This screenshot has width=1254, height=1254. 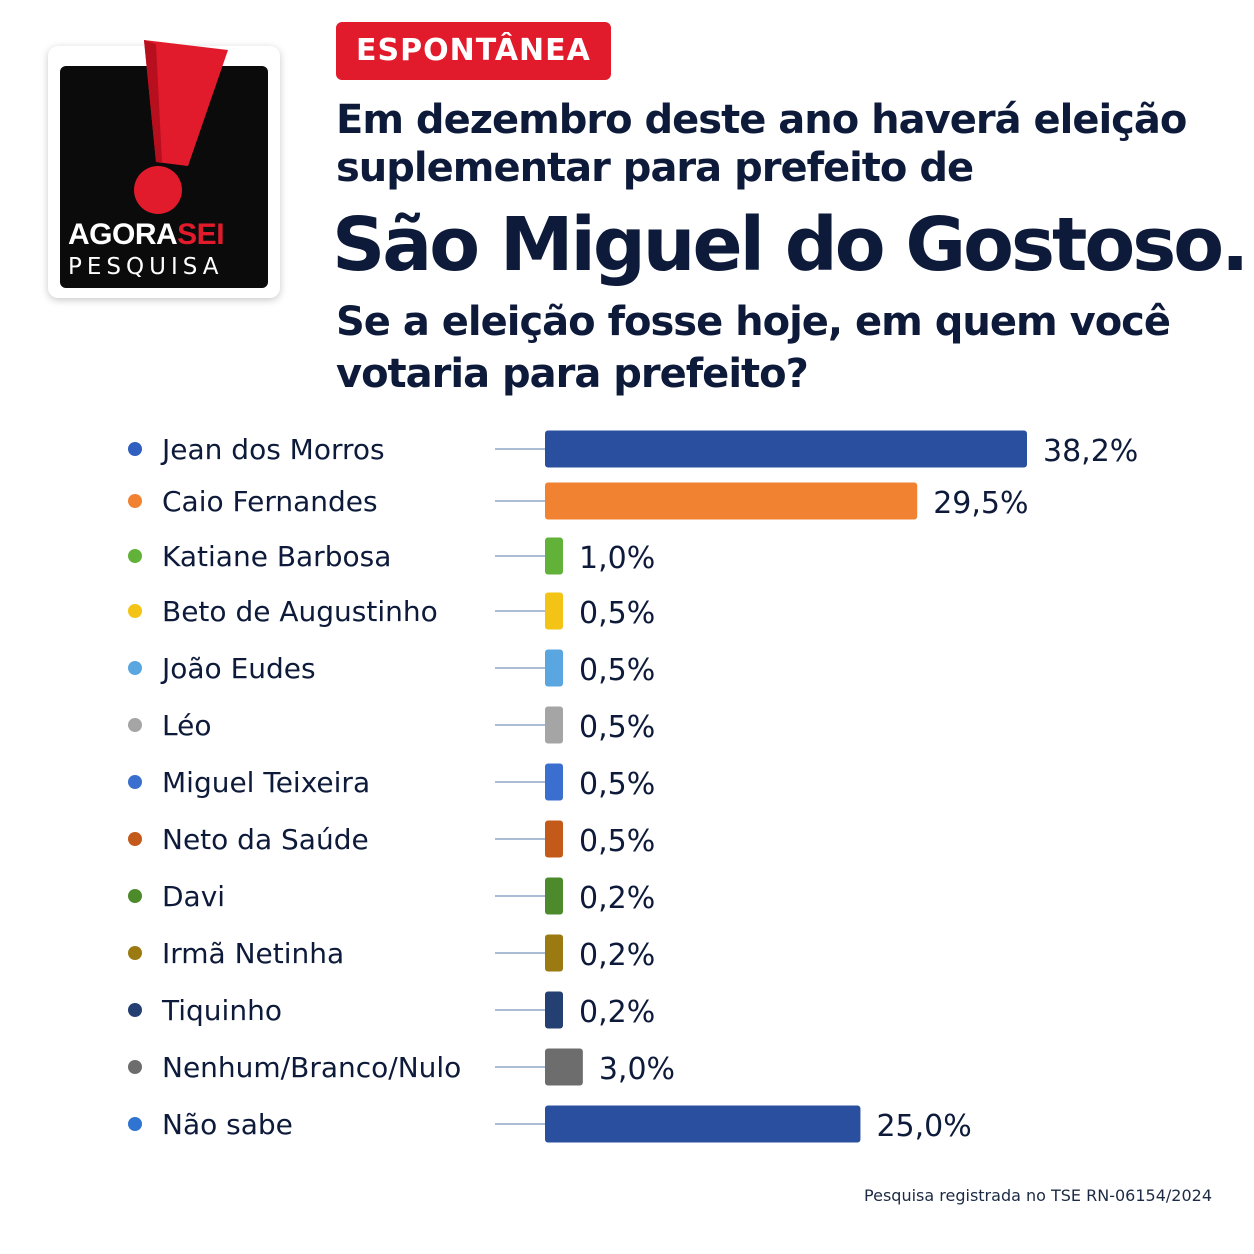 I want to click on category-label: Davi, so click(x=193, y=896).